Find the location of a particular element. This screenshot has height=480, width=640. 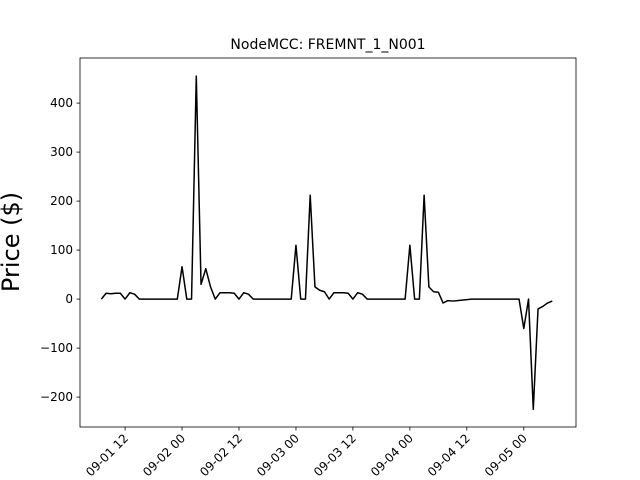

x-tick-label: 09-04 00 is located at coordinates (392, 455).